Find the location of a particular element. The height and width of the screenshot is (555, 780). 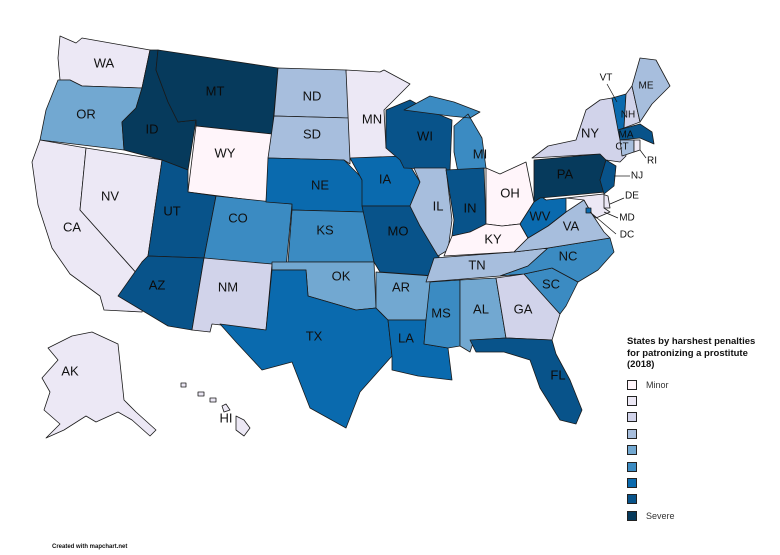

state-hi is located at coordinates (215, 409).